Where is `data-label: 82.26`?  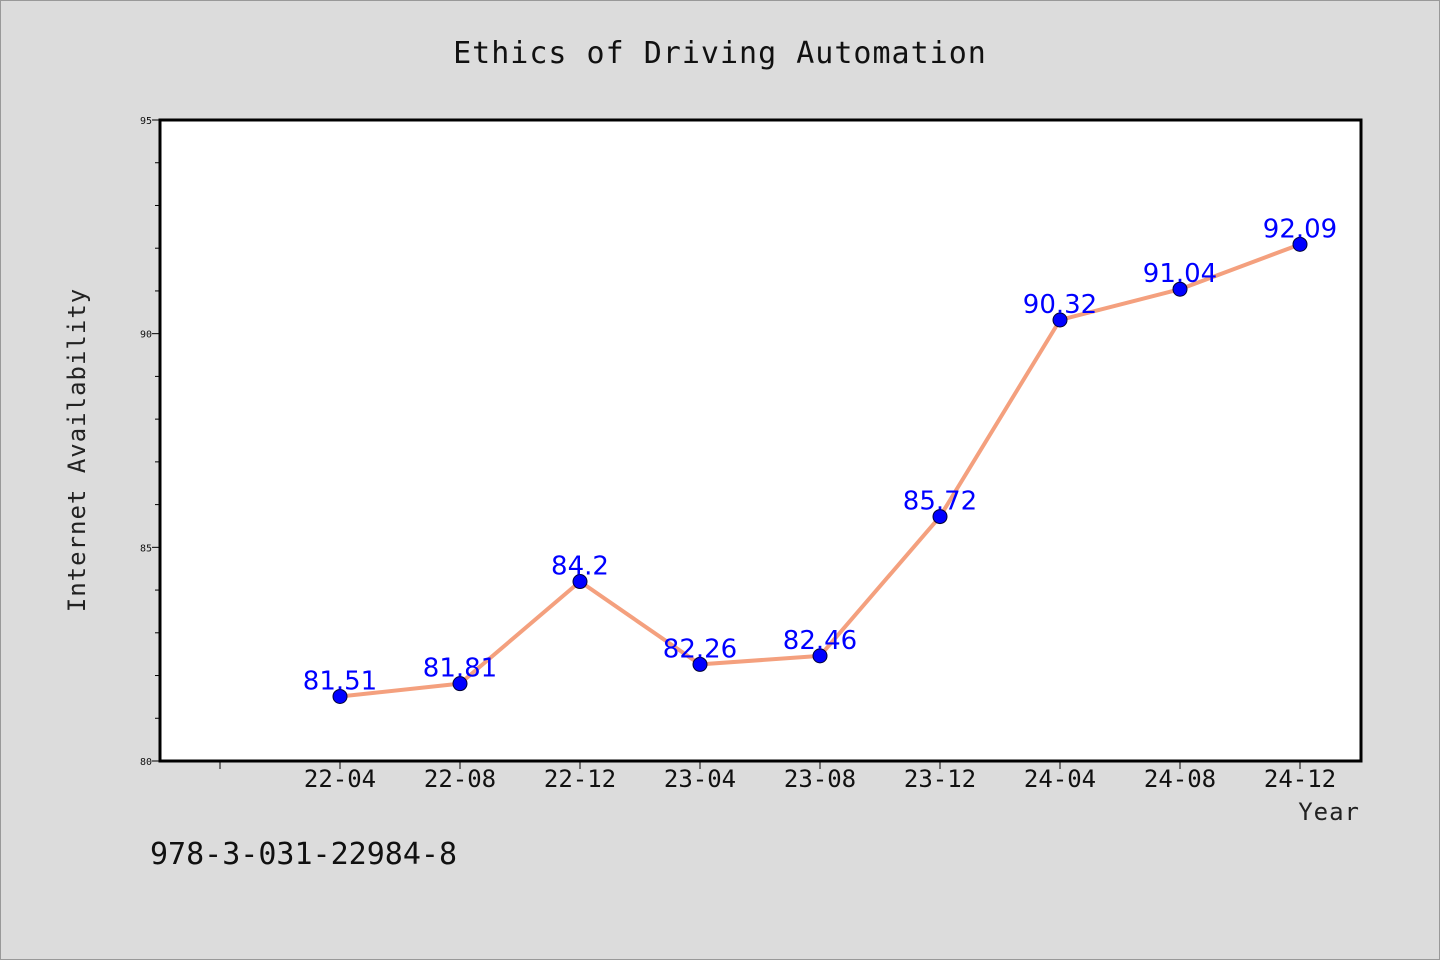
data-label: 82.26 is located at coordinates (700, 649).